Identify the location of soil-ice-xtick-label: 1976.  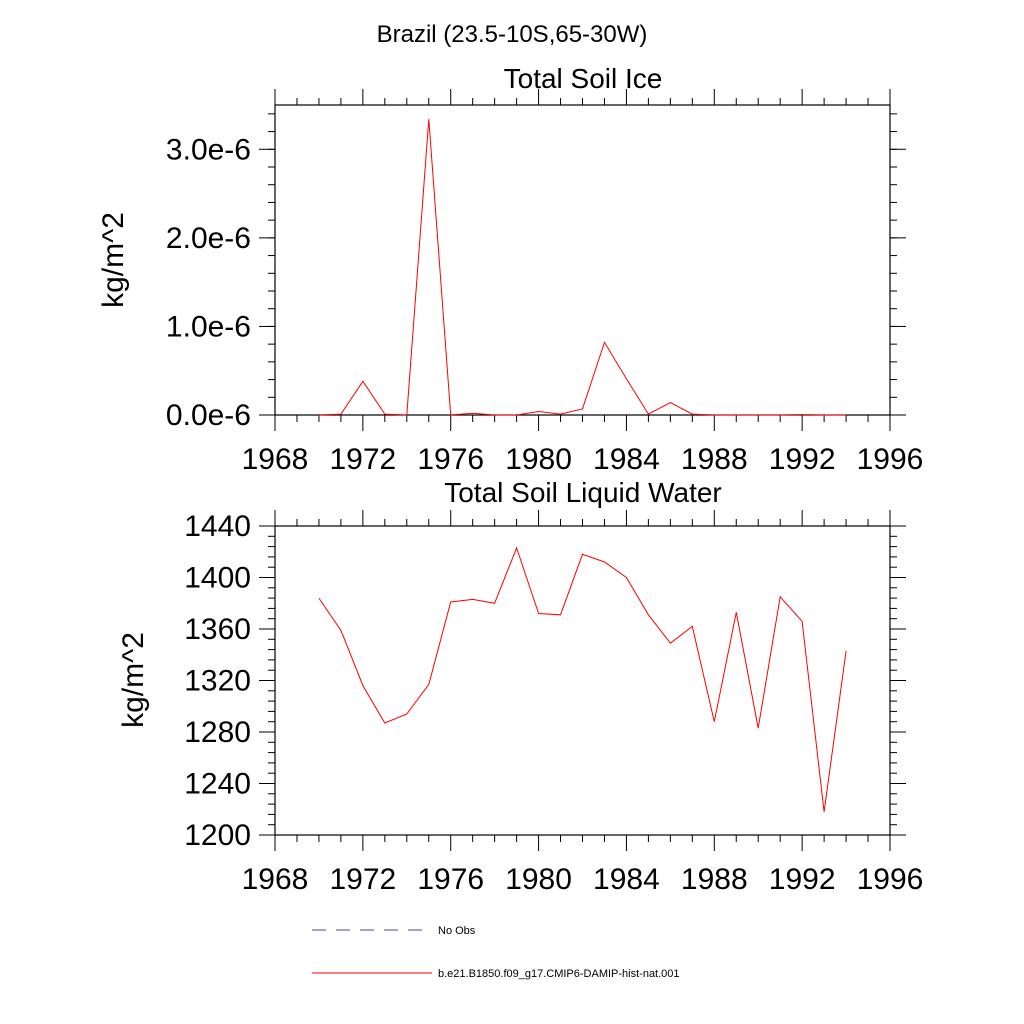
(450, 459).